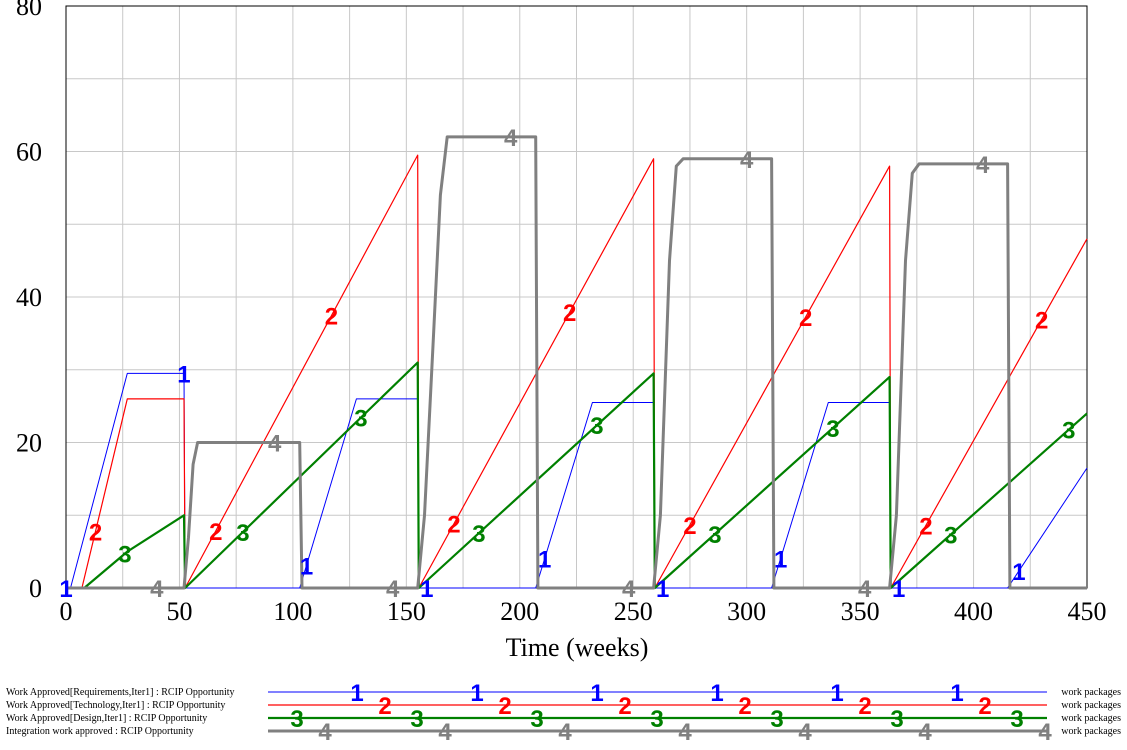  Describe the element at coordinates (746, 611) in the screenshot. I see `x-tick-label: 300` at that location.